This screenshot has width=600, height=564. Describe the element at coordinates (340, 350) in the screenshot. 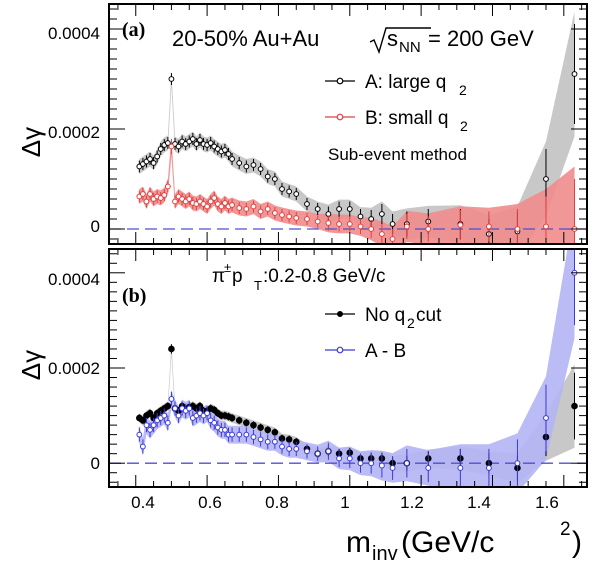

I see `legend-b-series-b-marker` at that location.